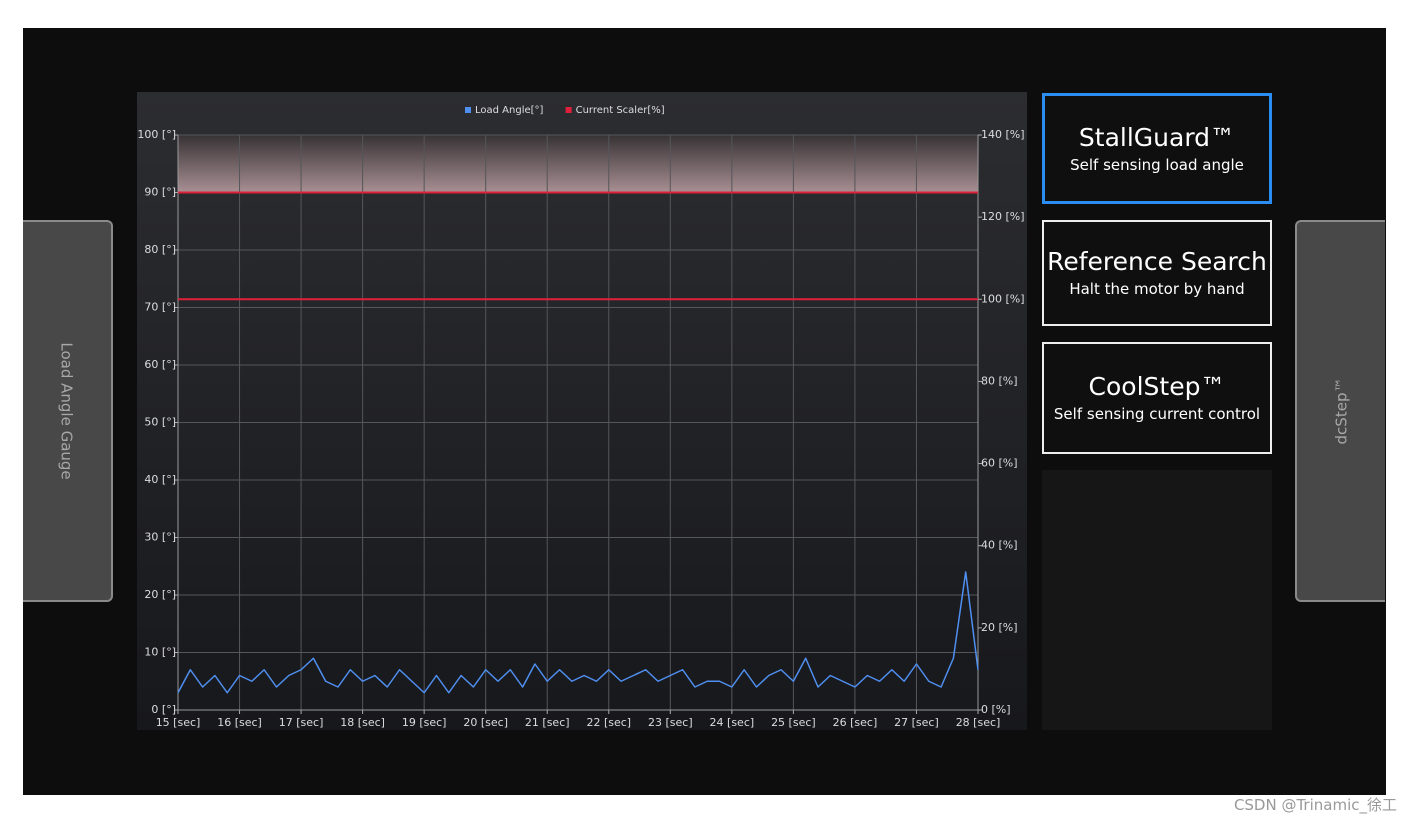  I want to click on threshold-band, so click(578, 164).